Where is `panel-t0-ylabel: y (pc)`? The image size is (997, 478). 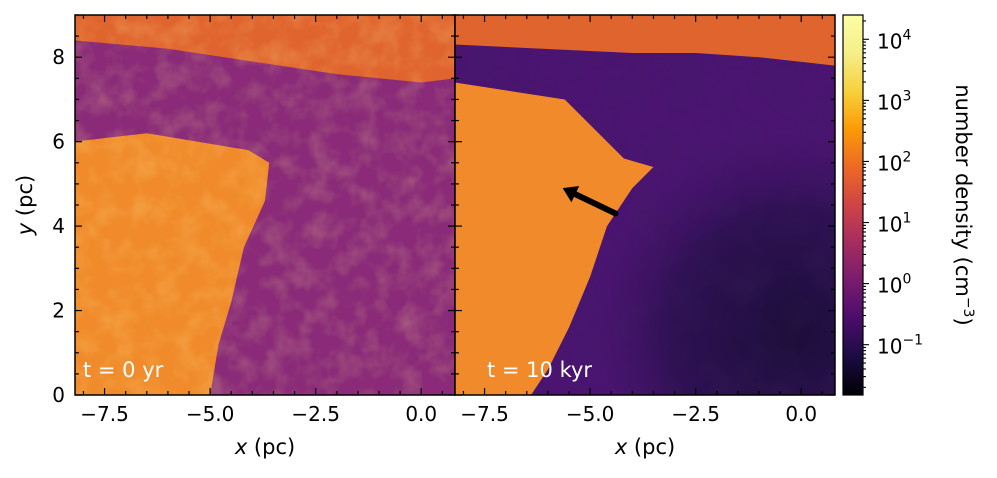 panel-t0-ylabel: y (pc) is located at coordinates (25, 205).